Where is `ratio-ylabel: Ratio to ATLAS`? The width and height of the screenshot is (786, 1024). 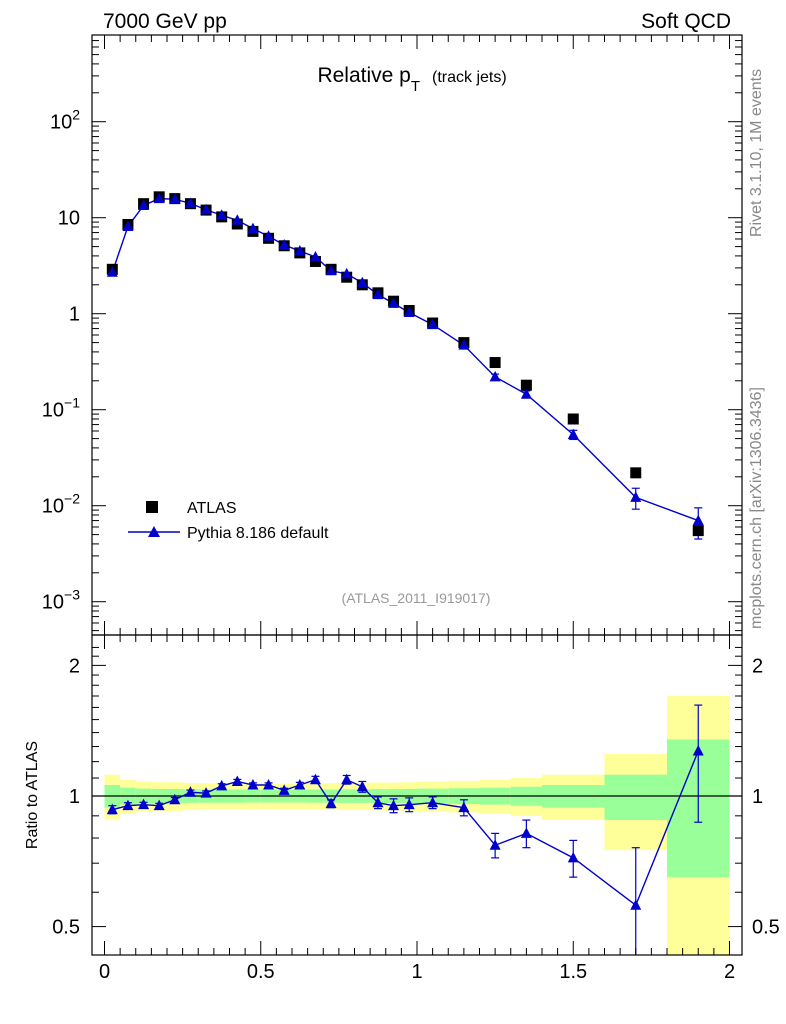
ratio-ylabel: Ratio to ATLAS is located at coordinates (32, 795).